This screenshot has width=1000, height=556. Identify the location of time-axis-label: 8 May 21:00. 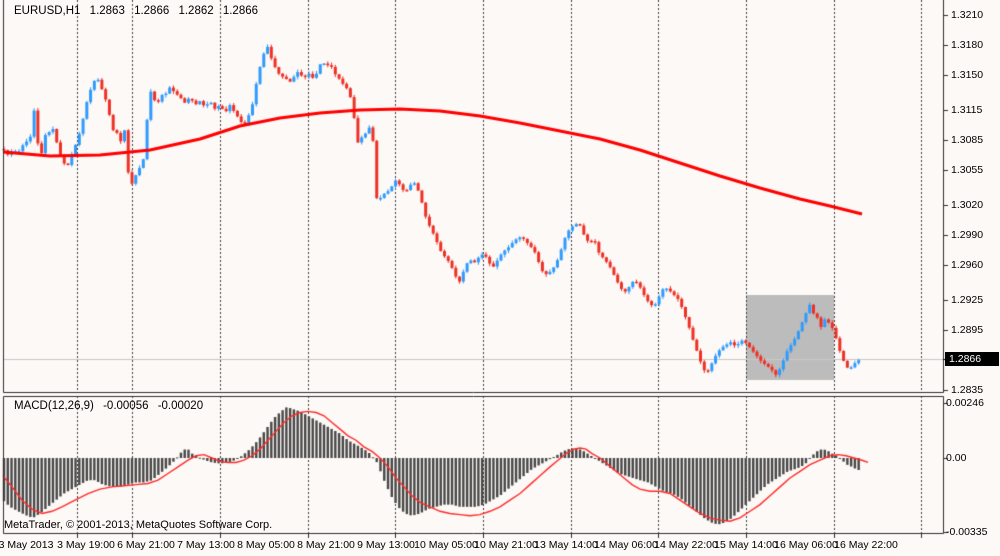
(326, 545).